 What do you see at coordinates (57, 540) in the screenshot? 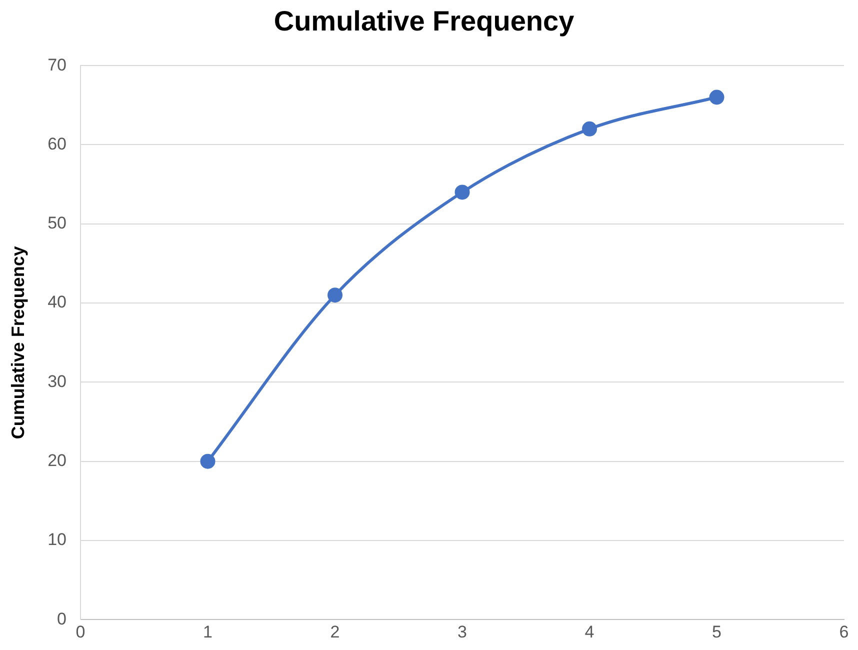
I see `y-tick-label: 10` at bounding box center [57, 540].